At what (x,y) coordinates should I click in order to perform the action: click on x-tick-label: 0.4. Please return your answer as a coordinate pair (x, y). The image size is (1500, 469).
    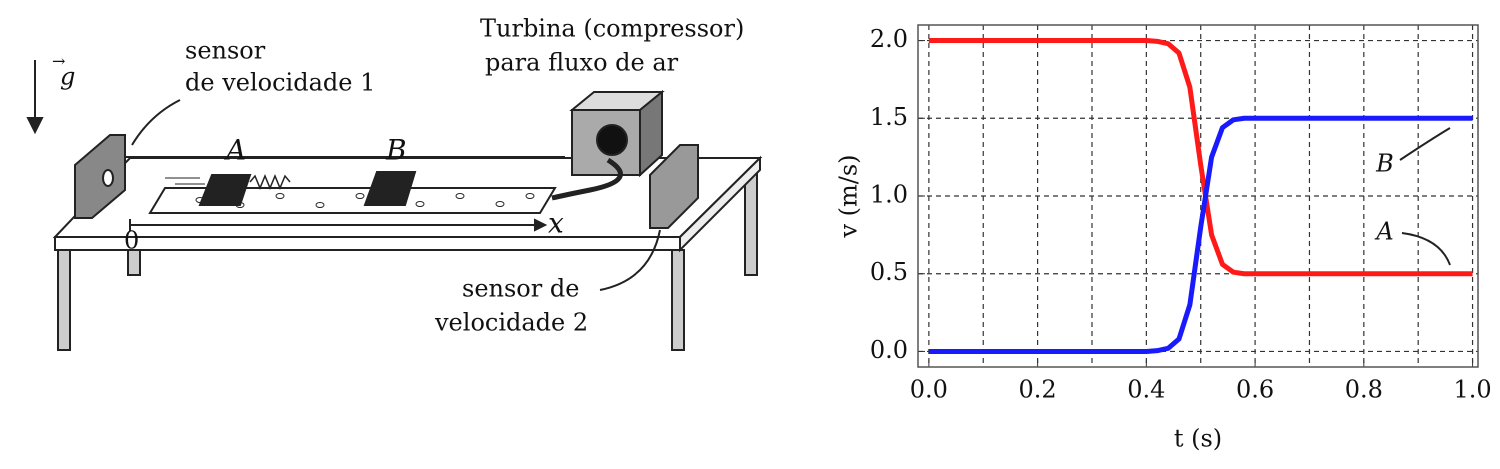
    Looking at the image, I should click on (1146, 390).